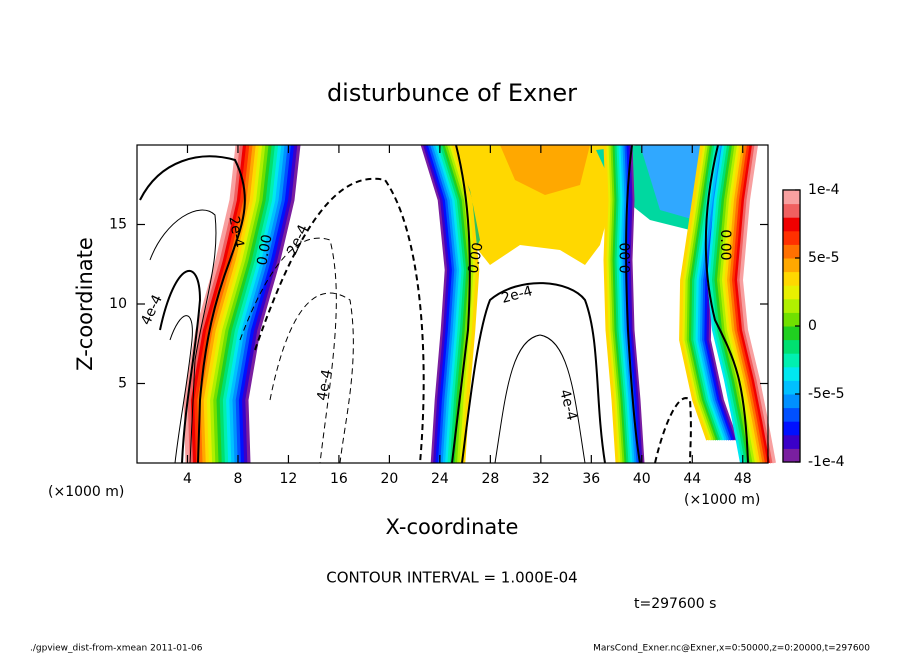 The image size is (904, 654). Describe the element at coordinates (85, 304) in the screenshot. I see `y-axis-label: Z-coordinate` at that location.